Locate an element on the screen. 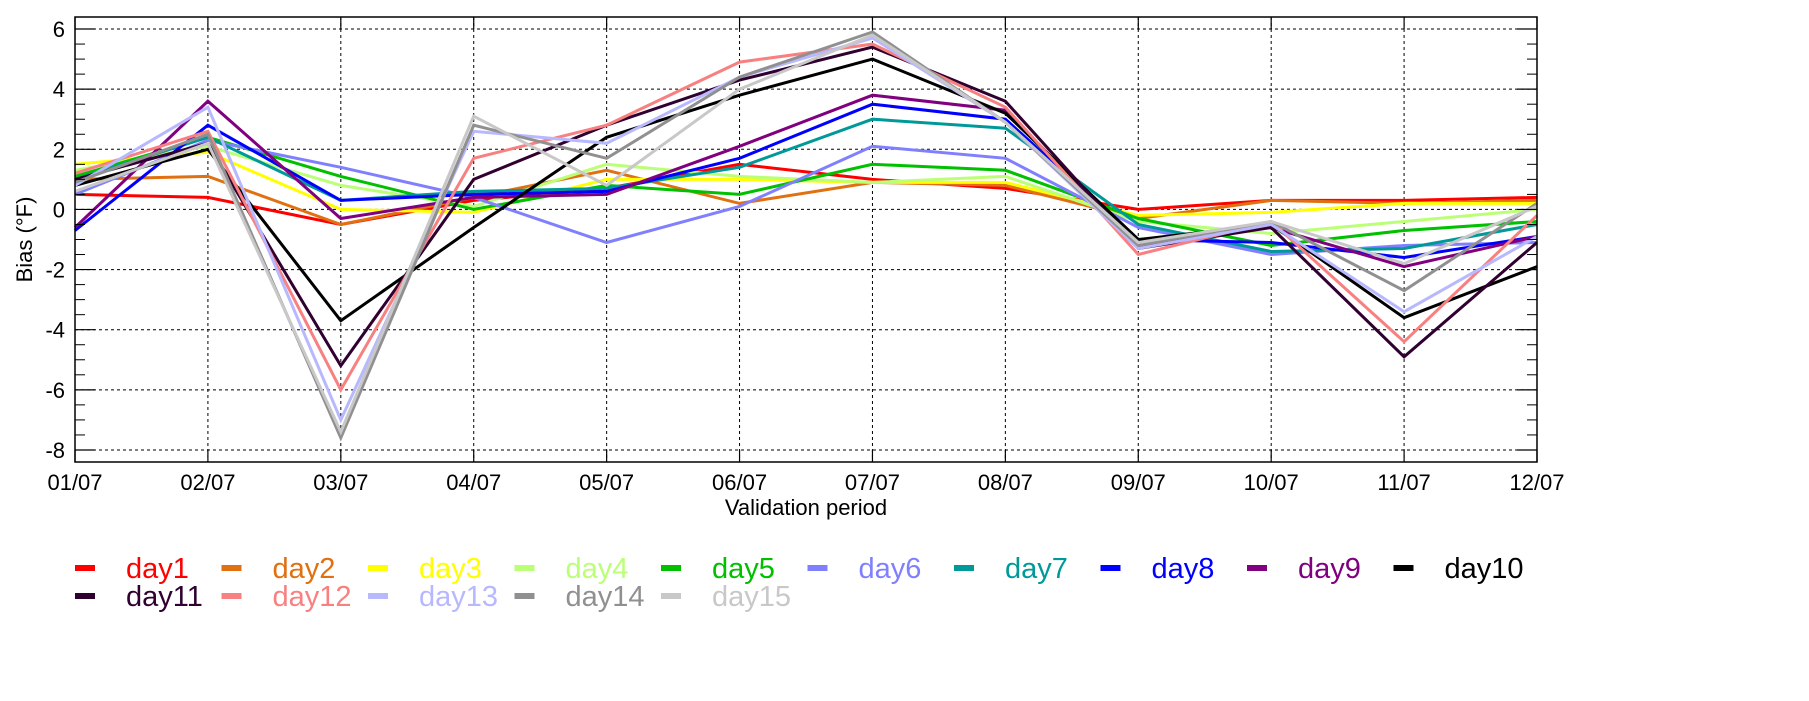 The width and height of the screenshot is (1809, 701). legend-label-day15: day15 is located at coordinates (751, 597).